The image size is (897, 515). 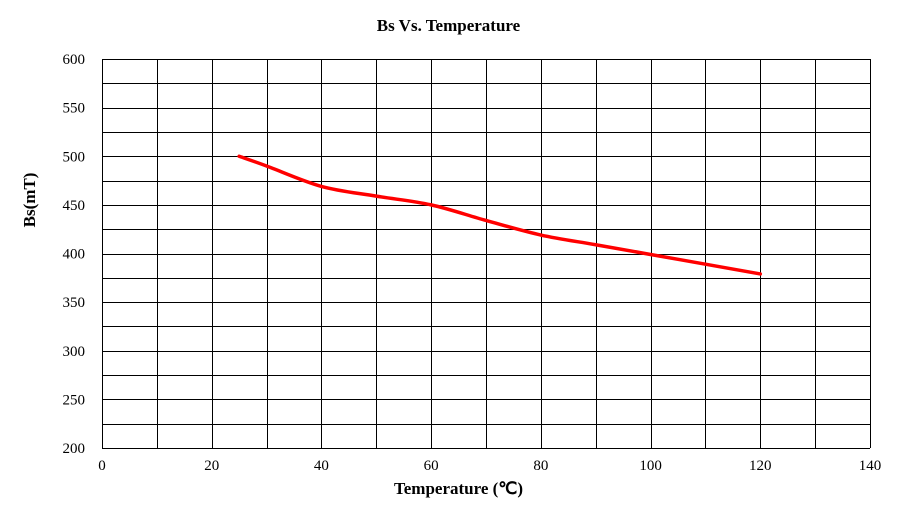 I want to click on y-tick-label: 400, so click(x=74, y=255).